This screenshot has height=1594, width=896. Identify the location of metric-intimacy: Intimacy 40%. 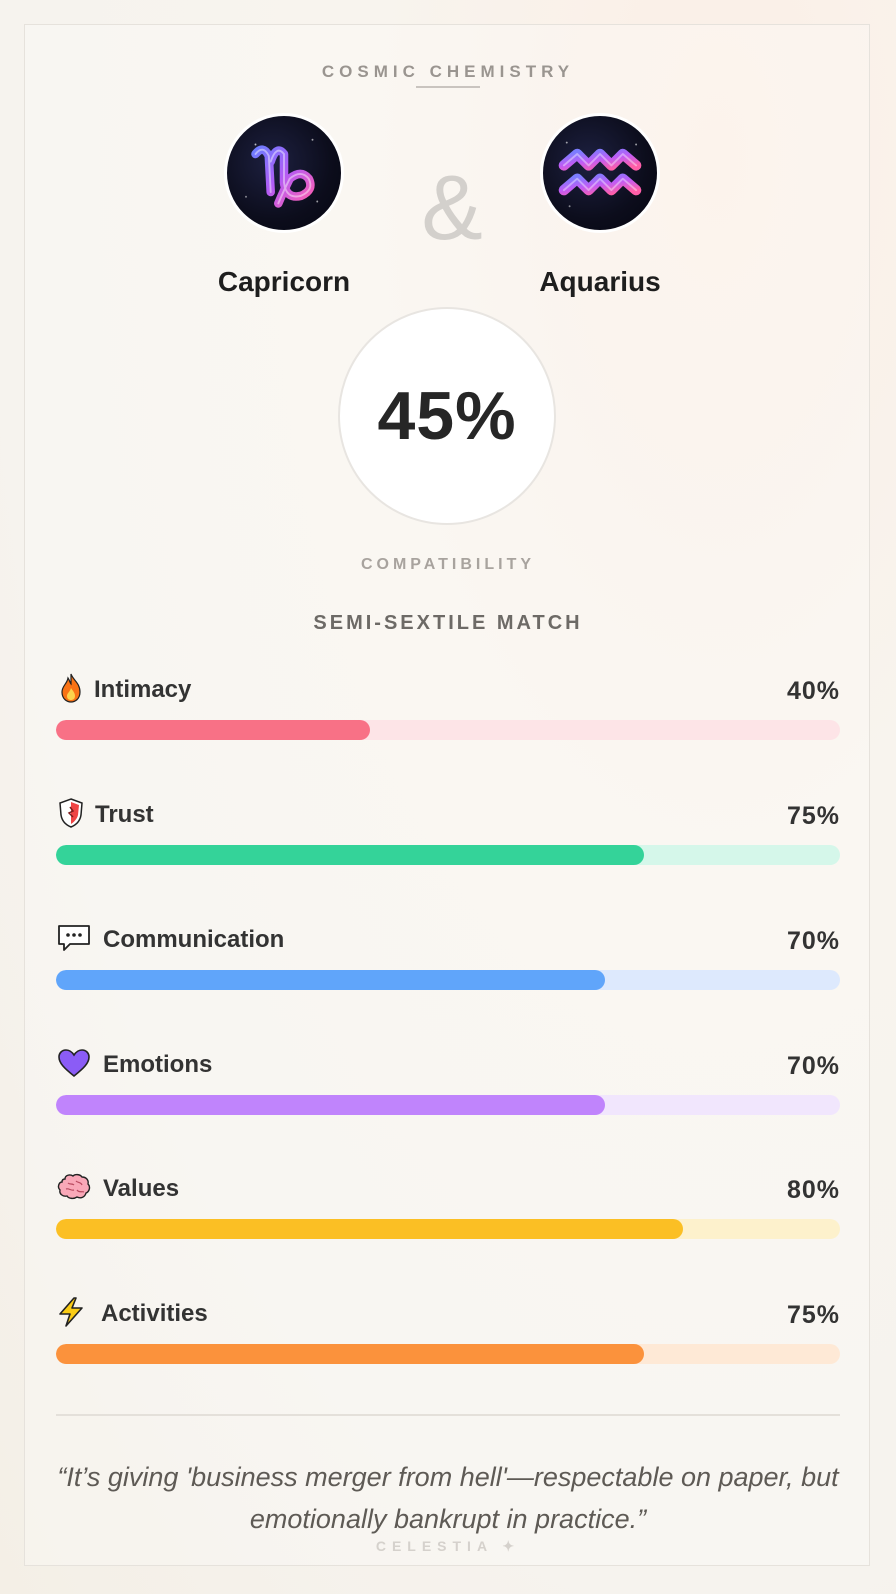
(448, 712).